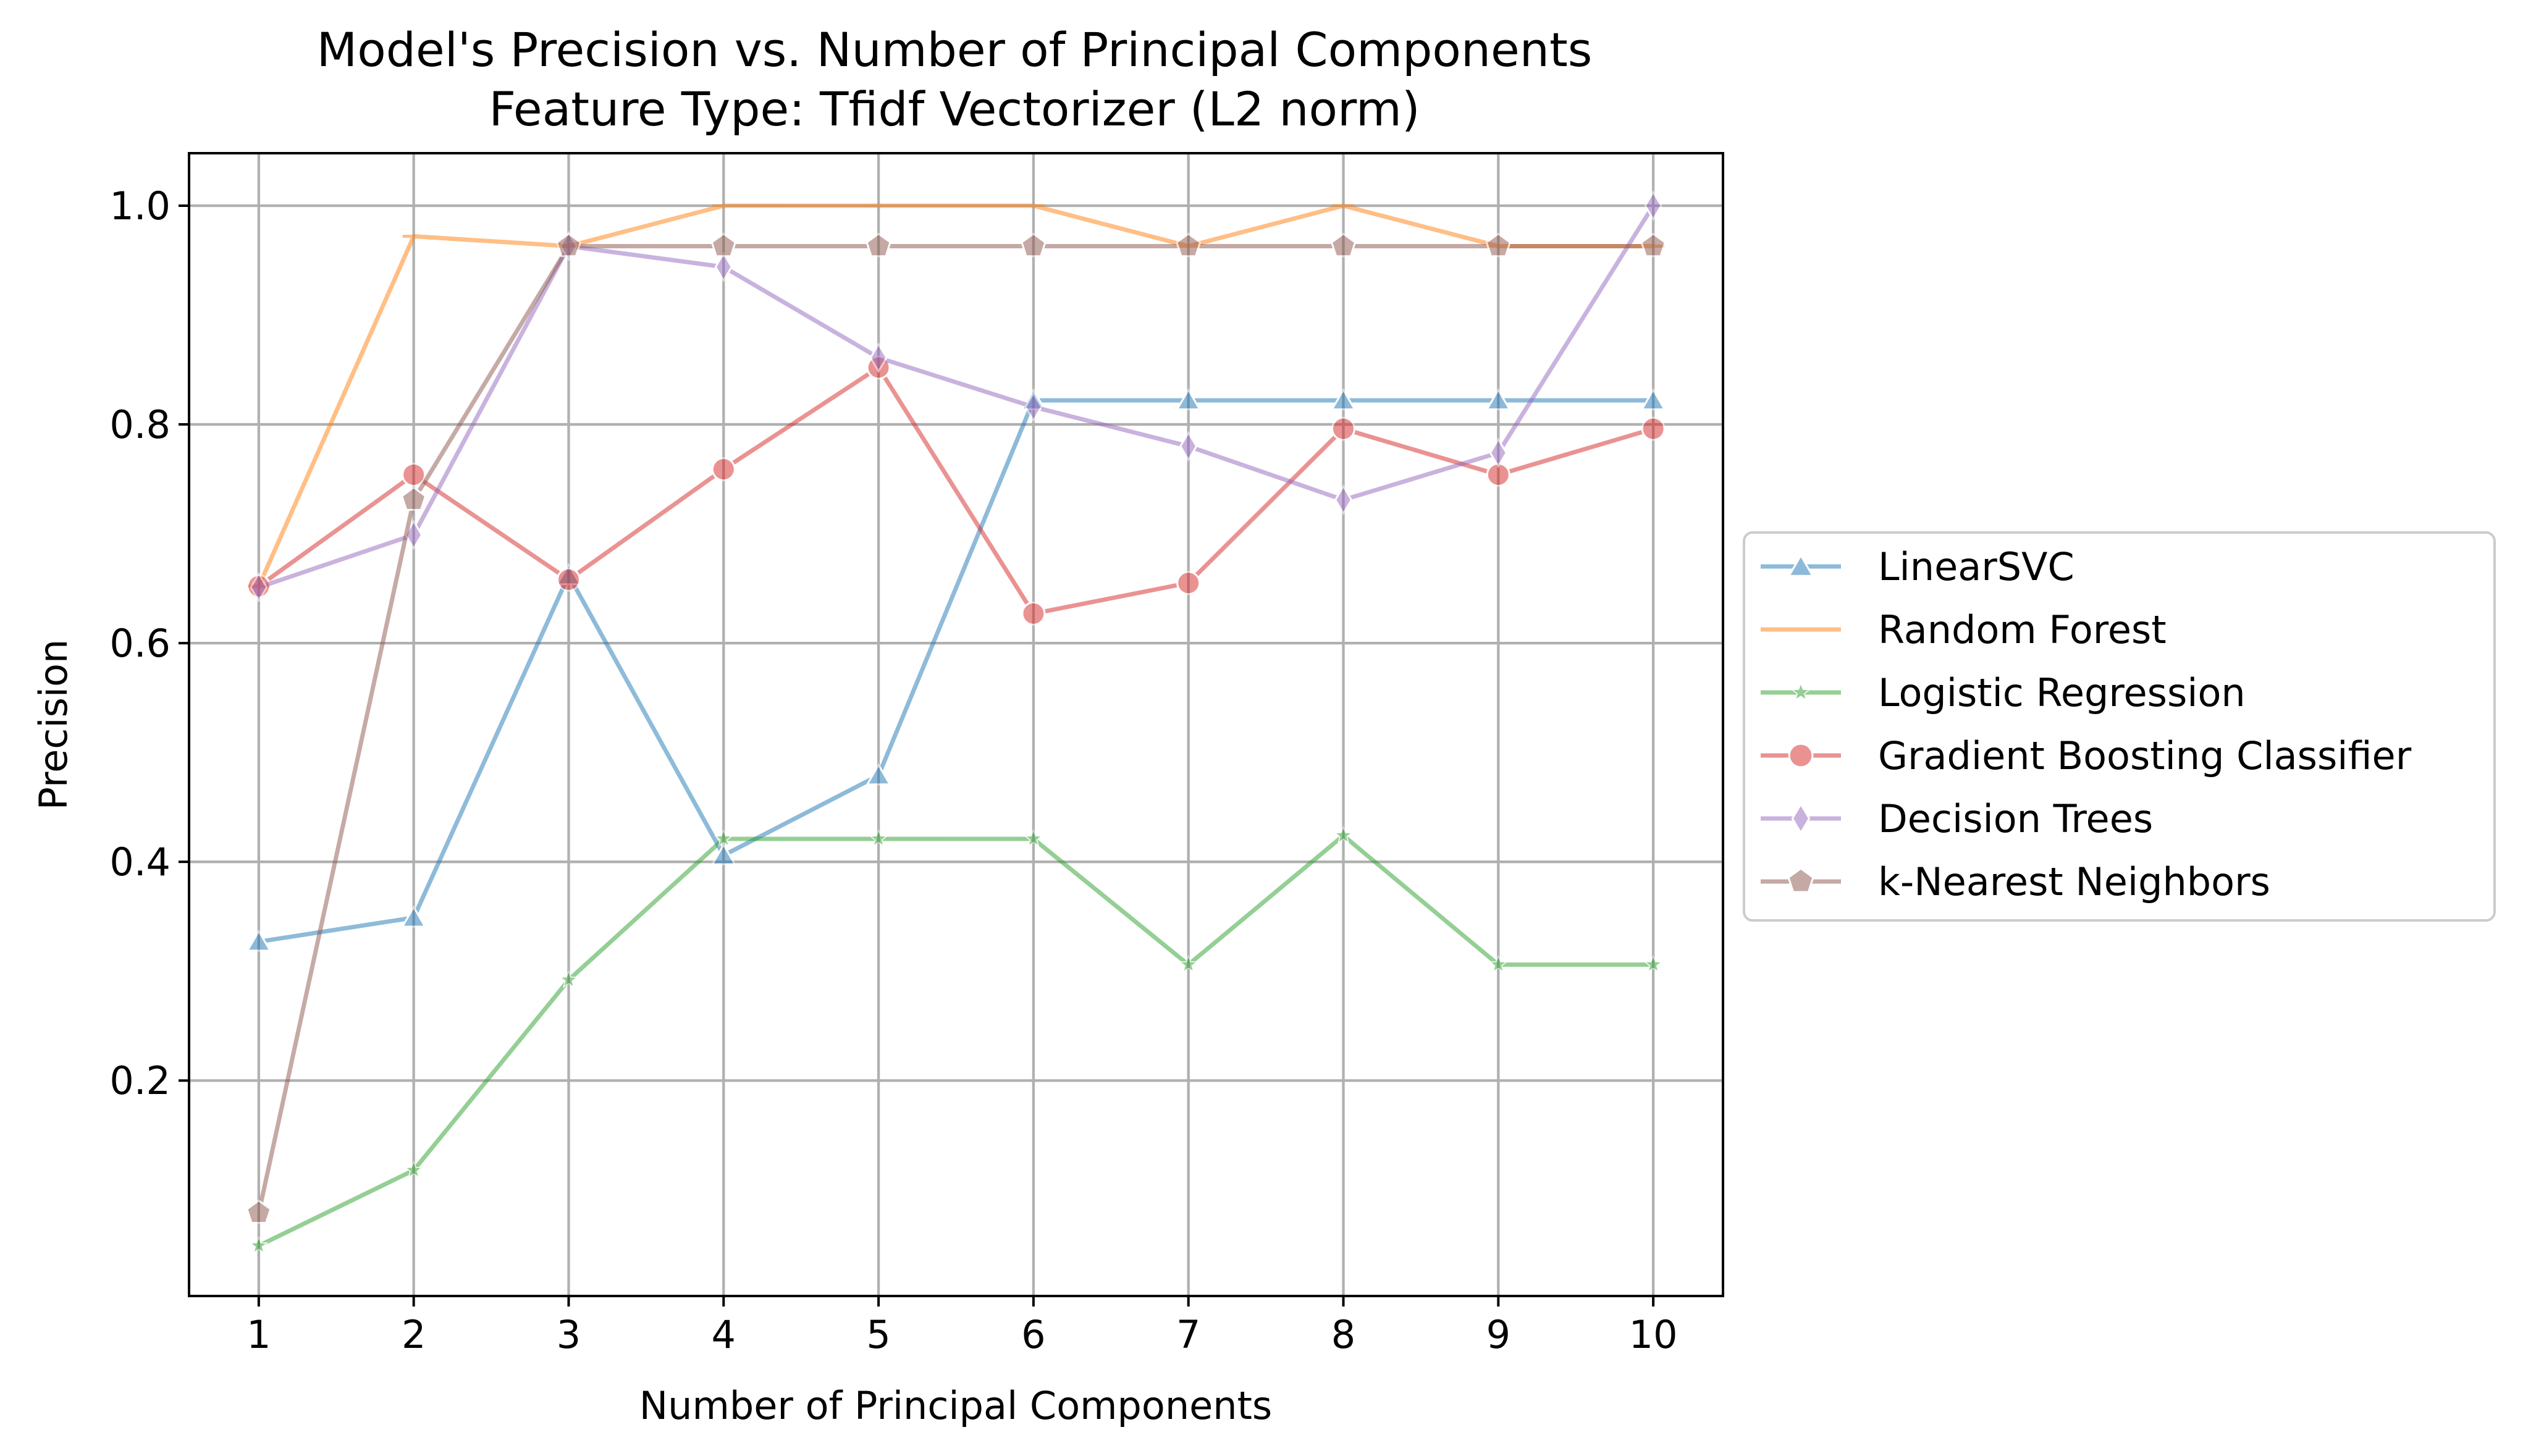 This screenshot has width=2523, height=1456. I want to click on y-tick-label: 0.8, so click(140, 424).